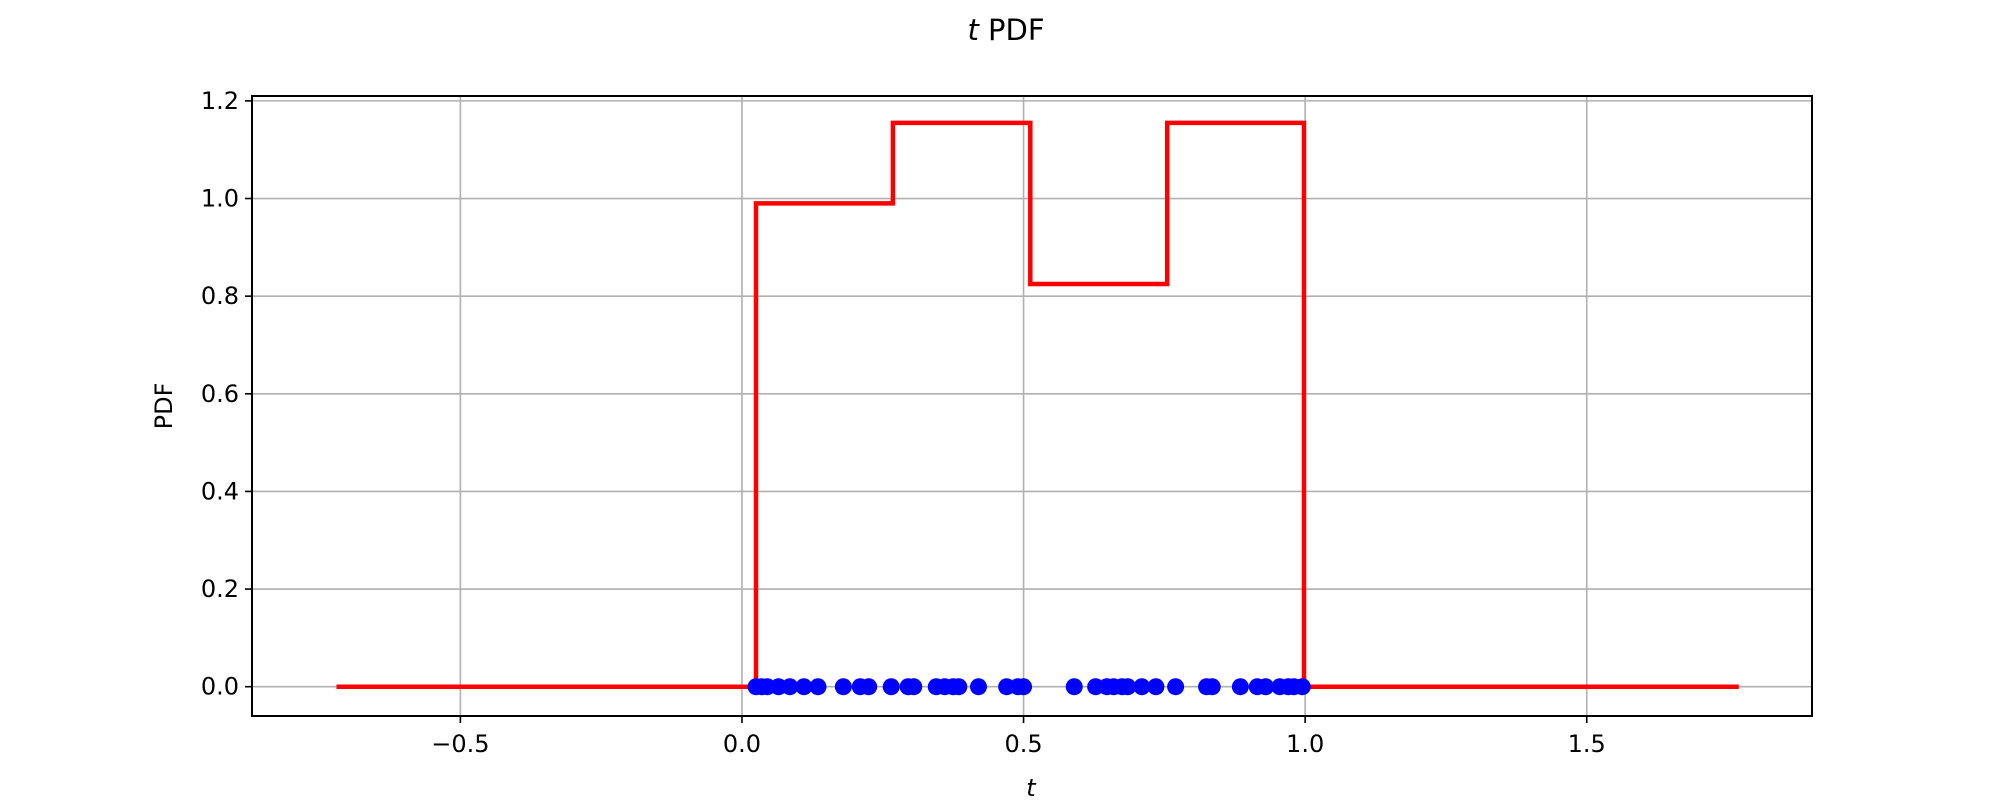 The height and width of the screenshot is (800, 2000). Describe the element at coordinates (220, 491) in the screenshot. I see `y-tick-label: 0.4` at that location.